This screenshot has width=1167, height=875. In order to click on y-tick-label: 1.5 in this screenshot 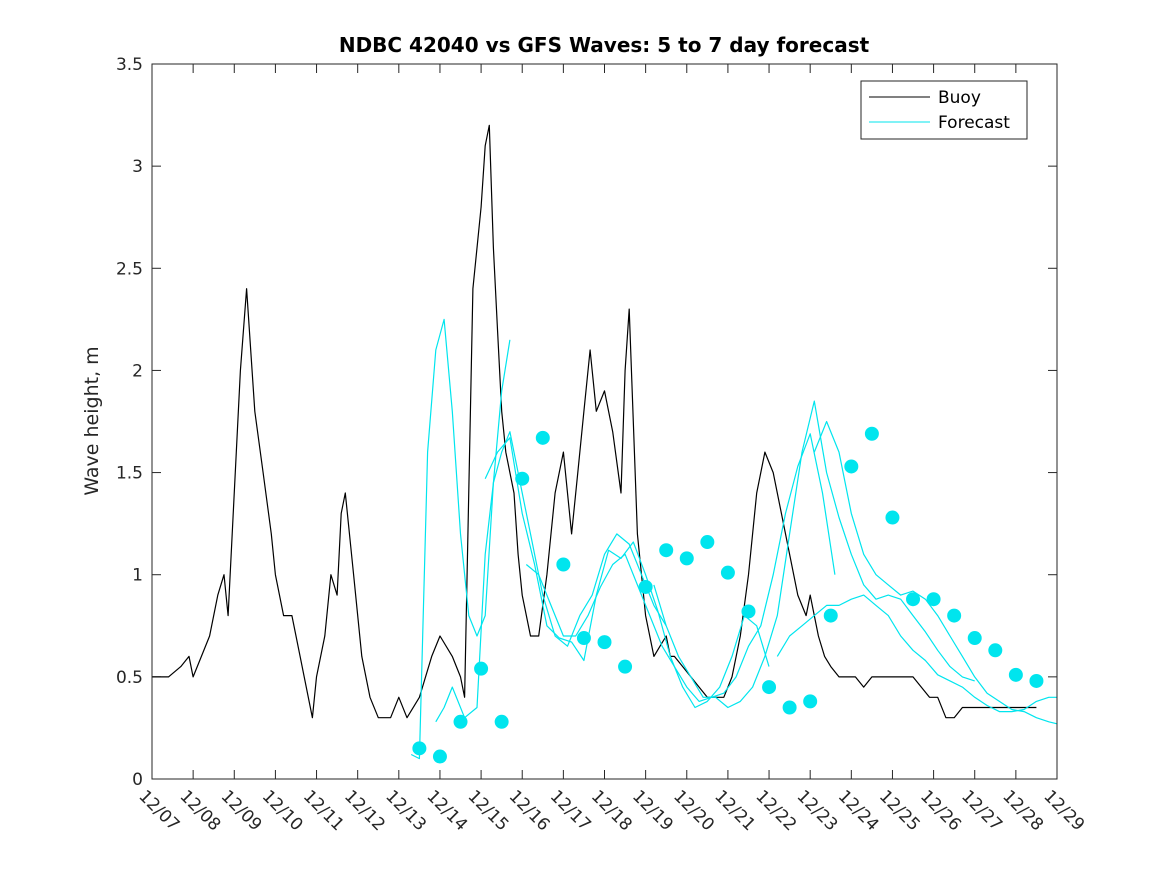, I will do `click(129, 474)`.